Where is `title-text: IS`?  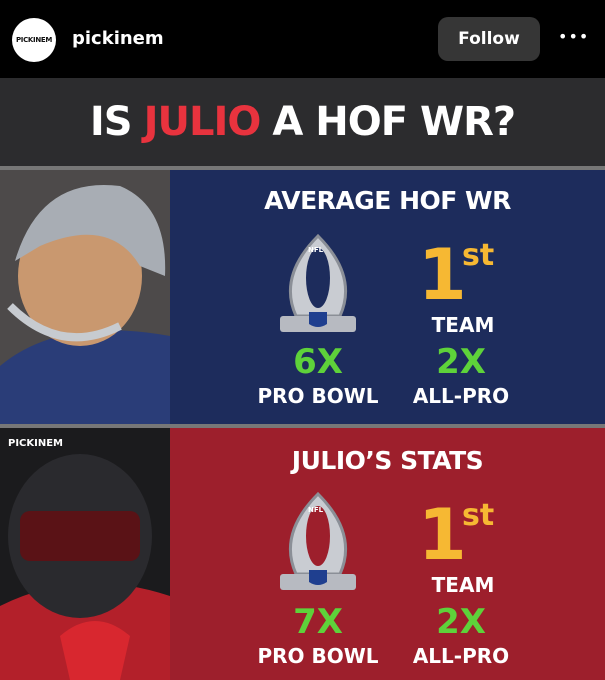 title-text: IS is located at coordinates (111, 122).